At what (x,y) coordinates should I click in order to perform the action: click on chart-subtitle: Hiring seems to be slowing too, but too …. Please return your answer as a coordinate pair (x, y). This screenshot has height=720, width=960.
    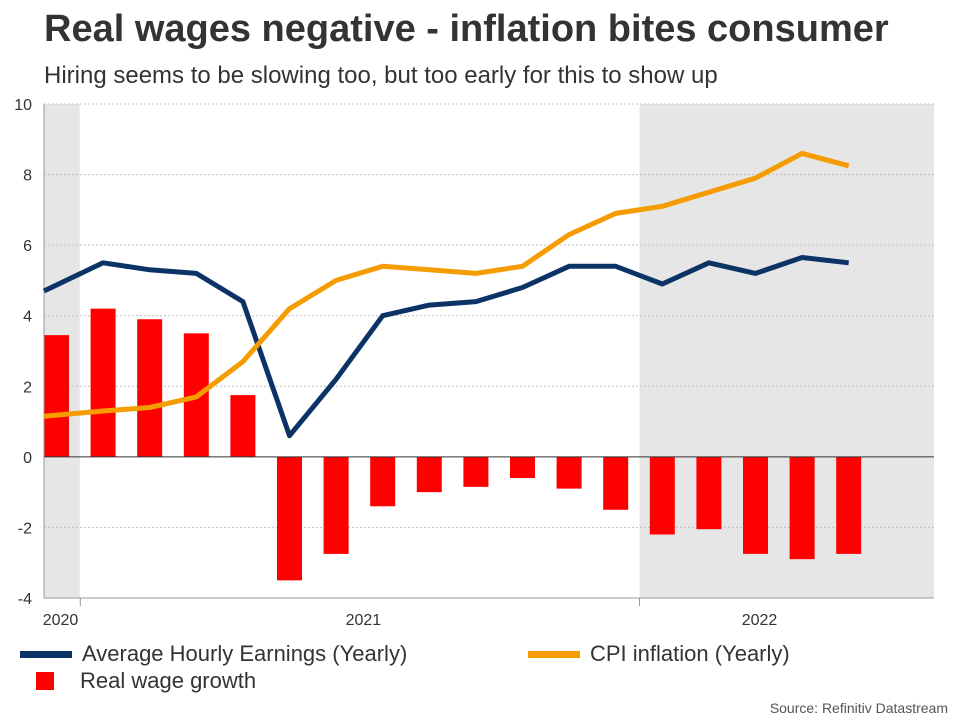
    Looking at the image, I should click on (381, 75).